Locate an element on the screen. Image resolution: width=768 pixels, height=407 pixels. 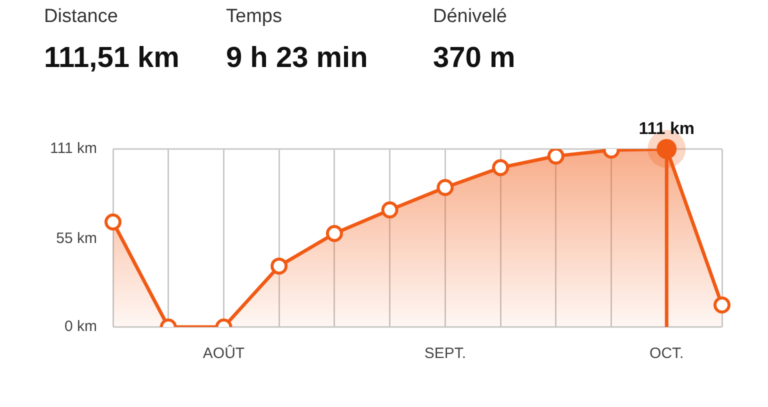
text: Dénivelé is located at coordinates (470, 17).